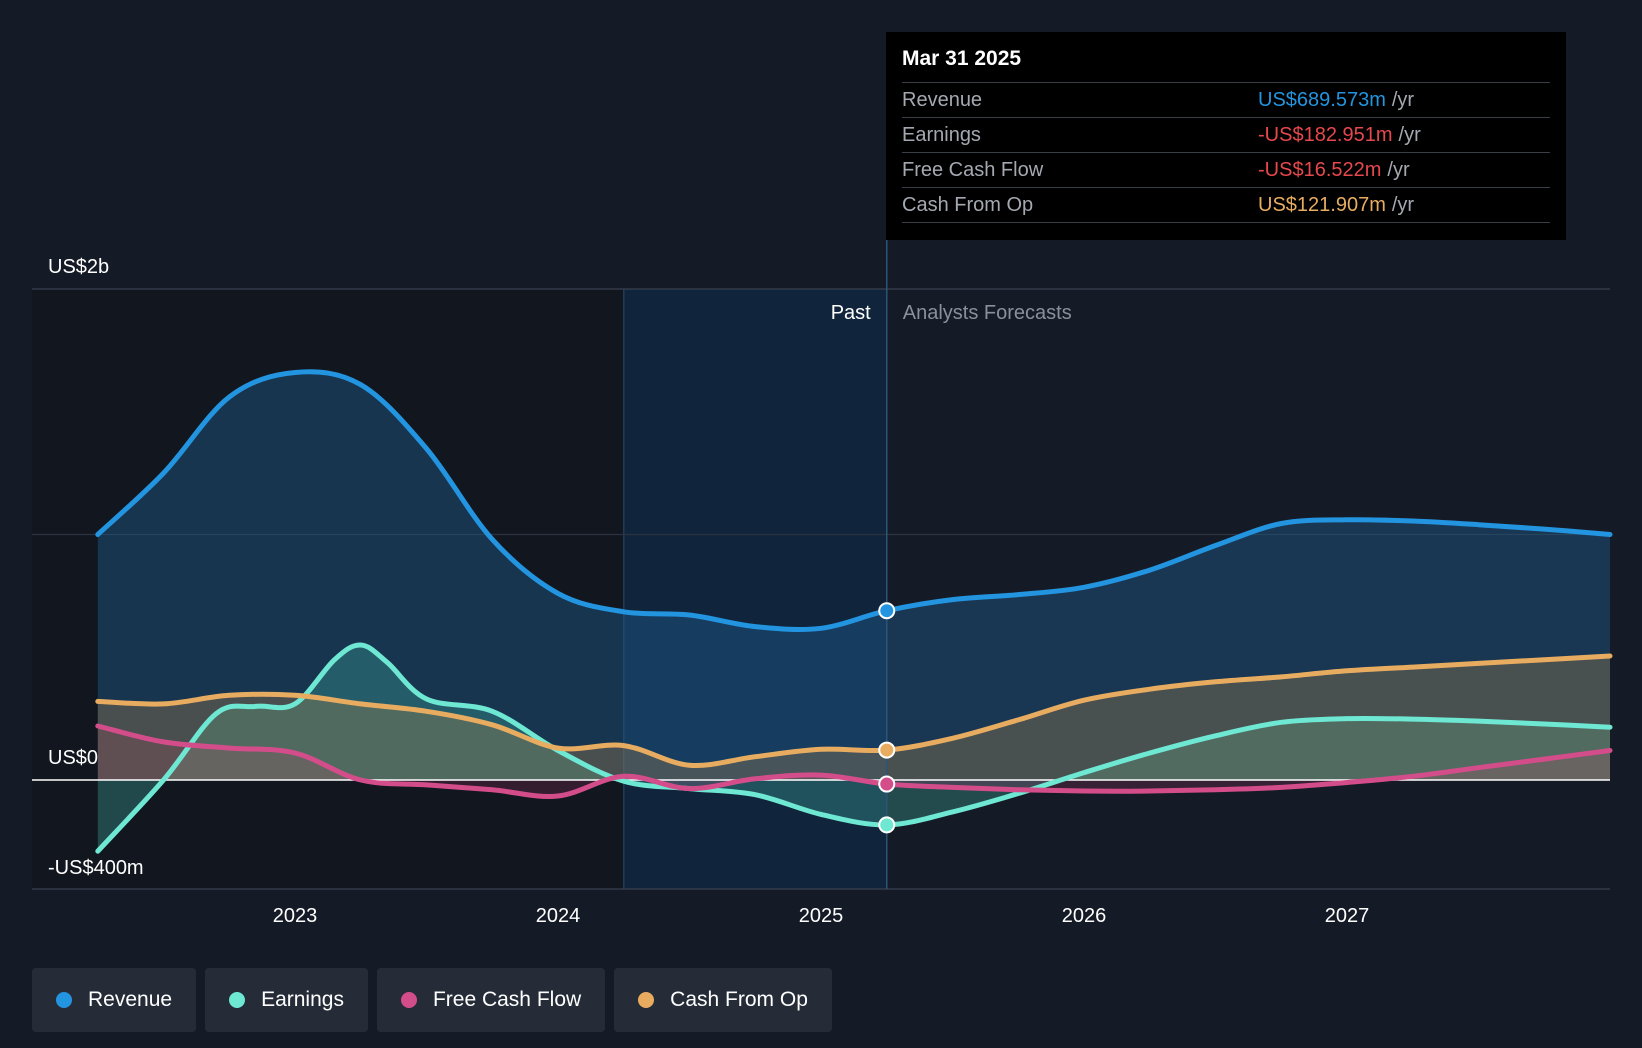 The height and width of the screenshot is (1048, 1642). What do you see at coordinates (968, 204) in the screenshot?
I see `tooltip-label: Cash From Op` at bounding box center [968, 204].